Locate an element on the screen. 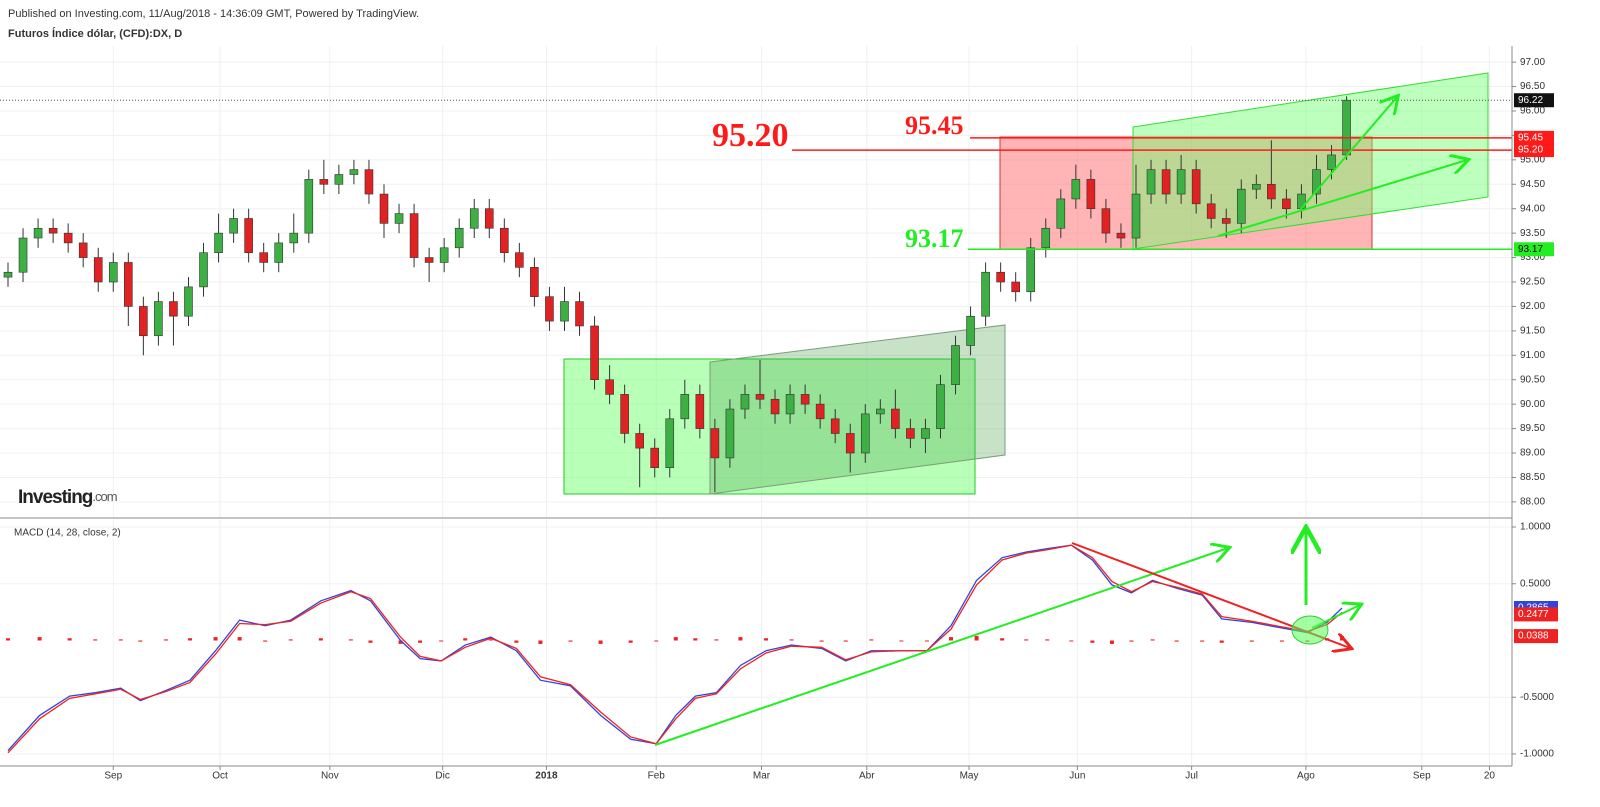  range-box is located at coordinates (1186, 193).